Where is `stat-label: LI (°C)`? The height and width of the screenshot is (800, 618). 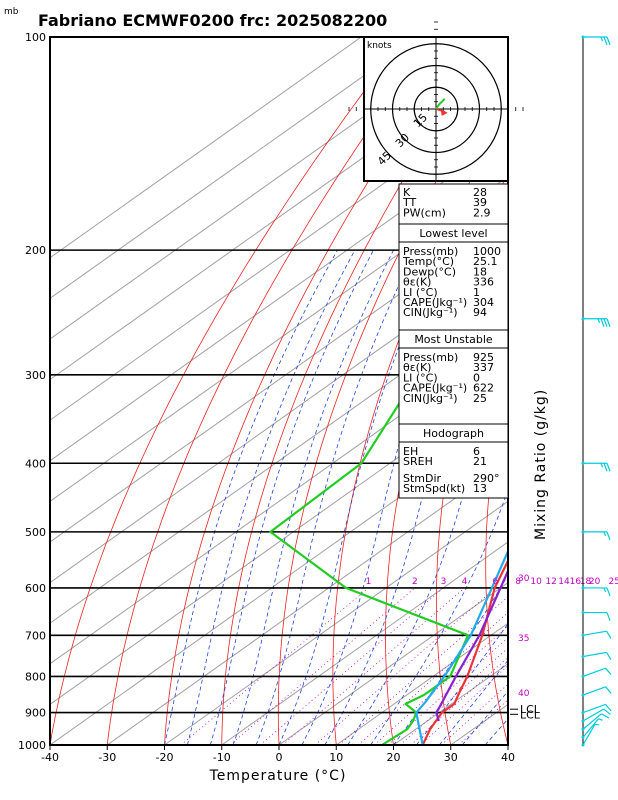 stat-label: LI (°C) is located at coordinates (420, 292).